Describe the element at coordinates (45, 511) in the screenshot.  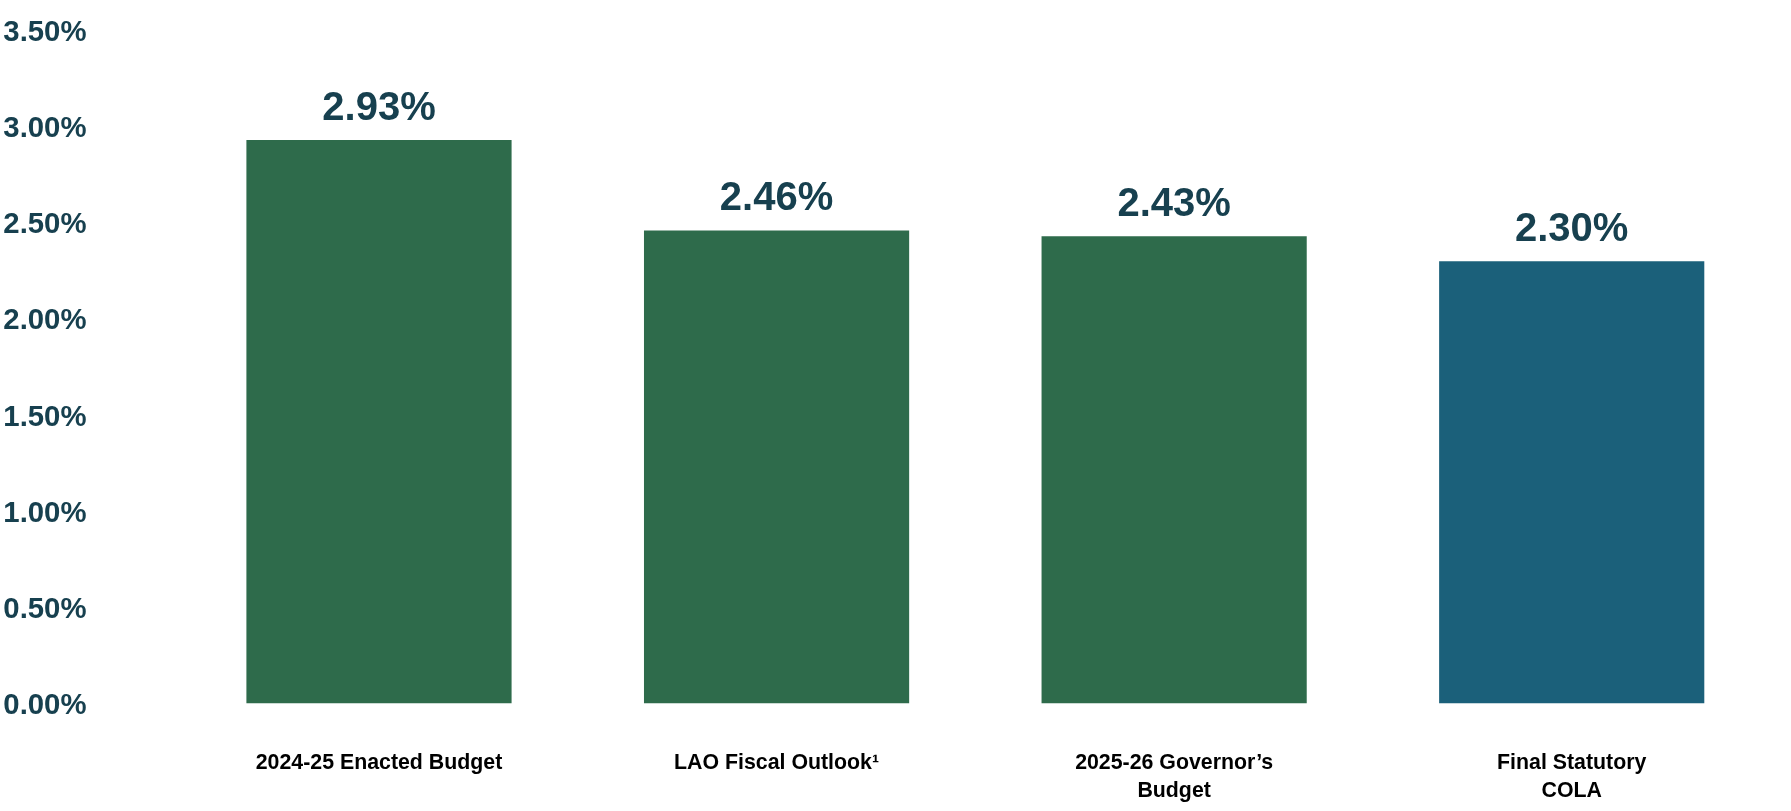
I see `y-tick-label: 1.00%` at that location.